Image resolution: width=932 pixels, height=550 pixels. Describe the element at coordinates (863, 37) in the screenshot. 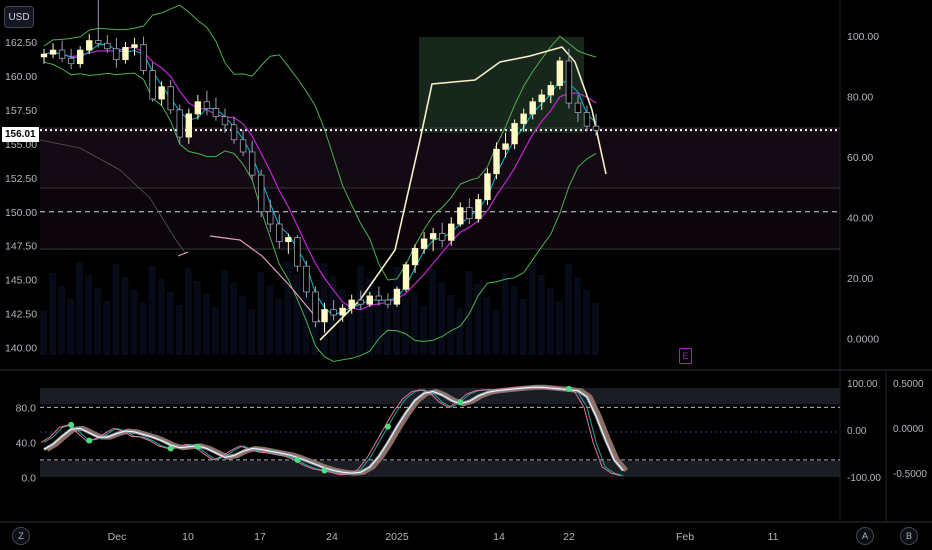

I see `right-axis-tick: 100.00` at that location.